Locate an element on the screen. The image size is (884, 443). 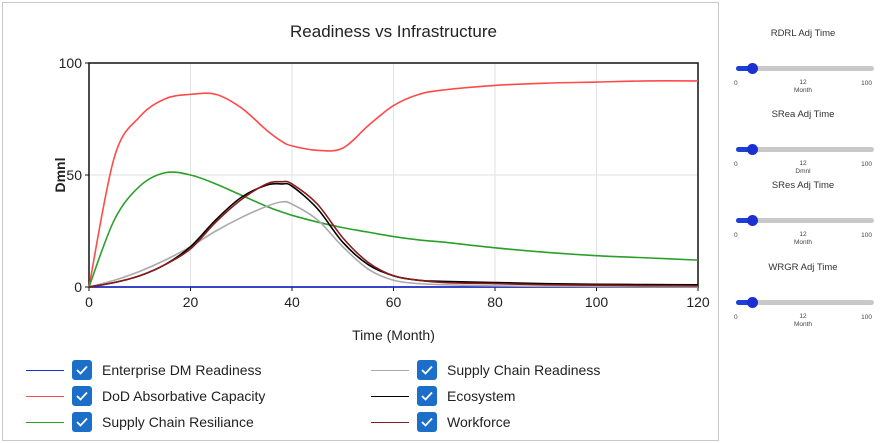
x-tick-label: 80 is located at coordinates (495, 302).